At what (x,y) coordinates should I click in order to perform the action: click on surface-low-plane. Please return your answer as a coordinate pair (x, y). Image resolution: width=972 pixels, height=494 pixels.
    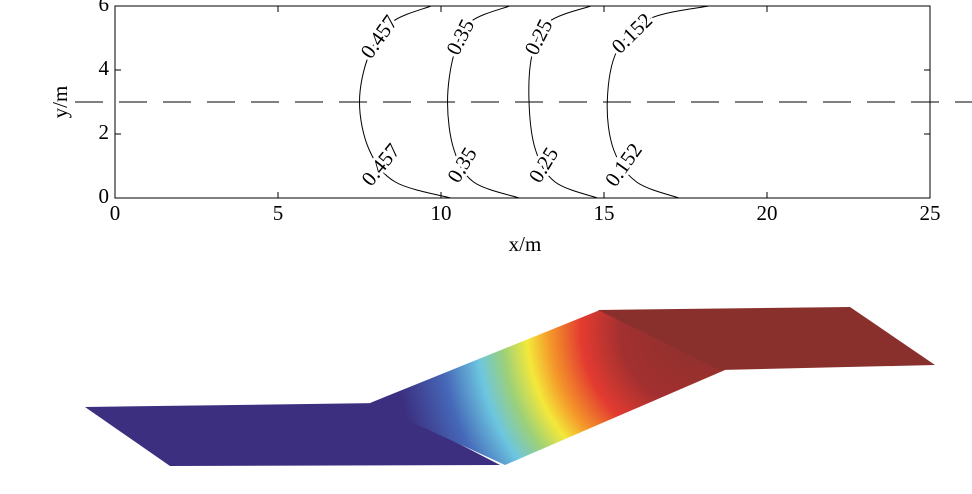
    Looking at the image, I should click on (292, 434).